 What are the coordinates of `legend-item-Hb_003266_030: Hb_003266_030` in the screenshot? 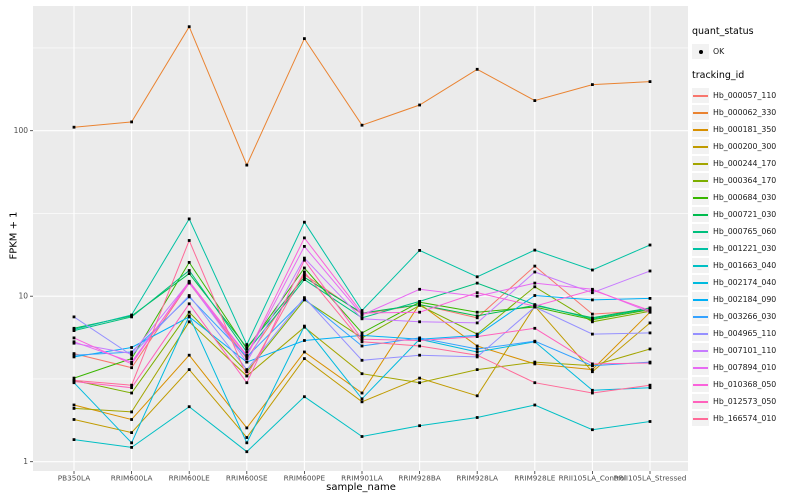 It's located at (745, 316).